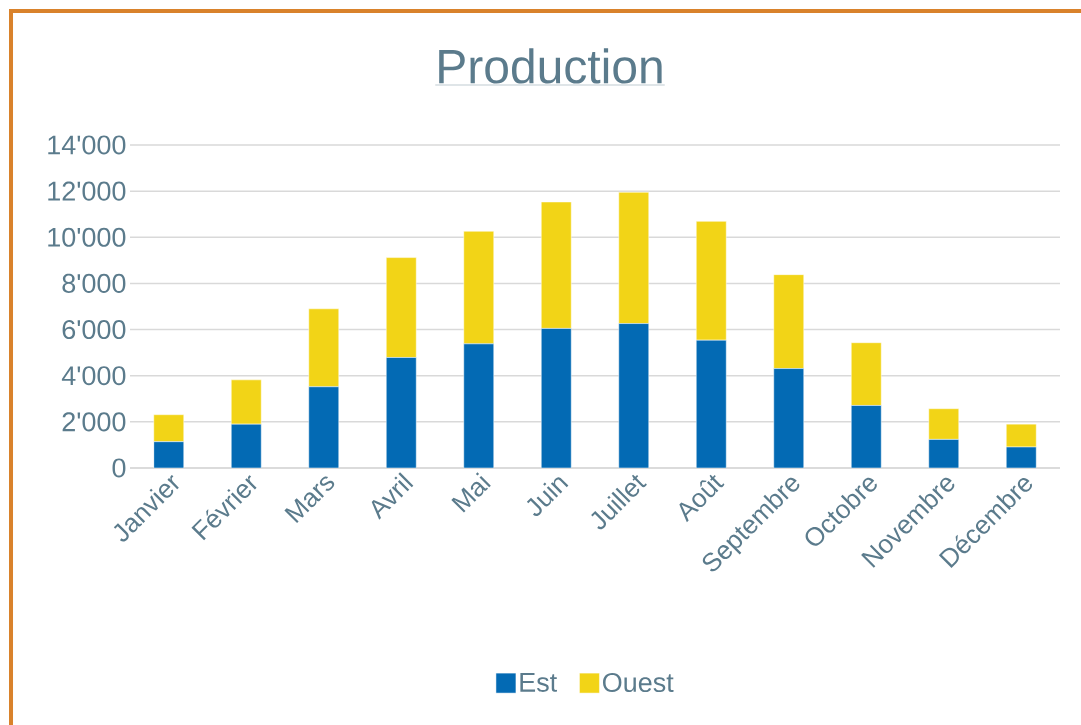  What do you see at coordinates (87, 237) in the screenshot?
I see `y-tick-label: 10'000` at bounding box center [87, 237].